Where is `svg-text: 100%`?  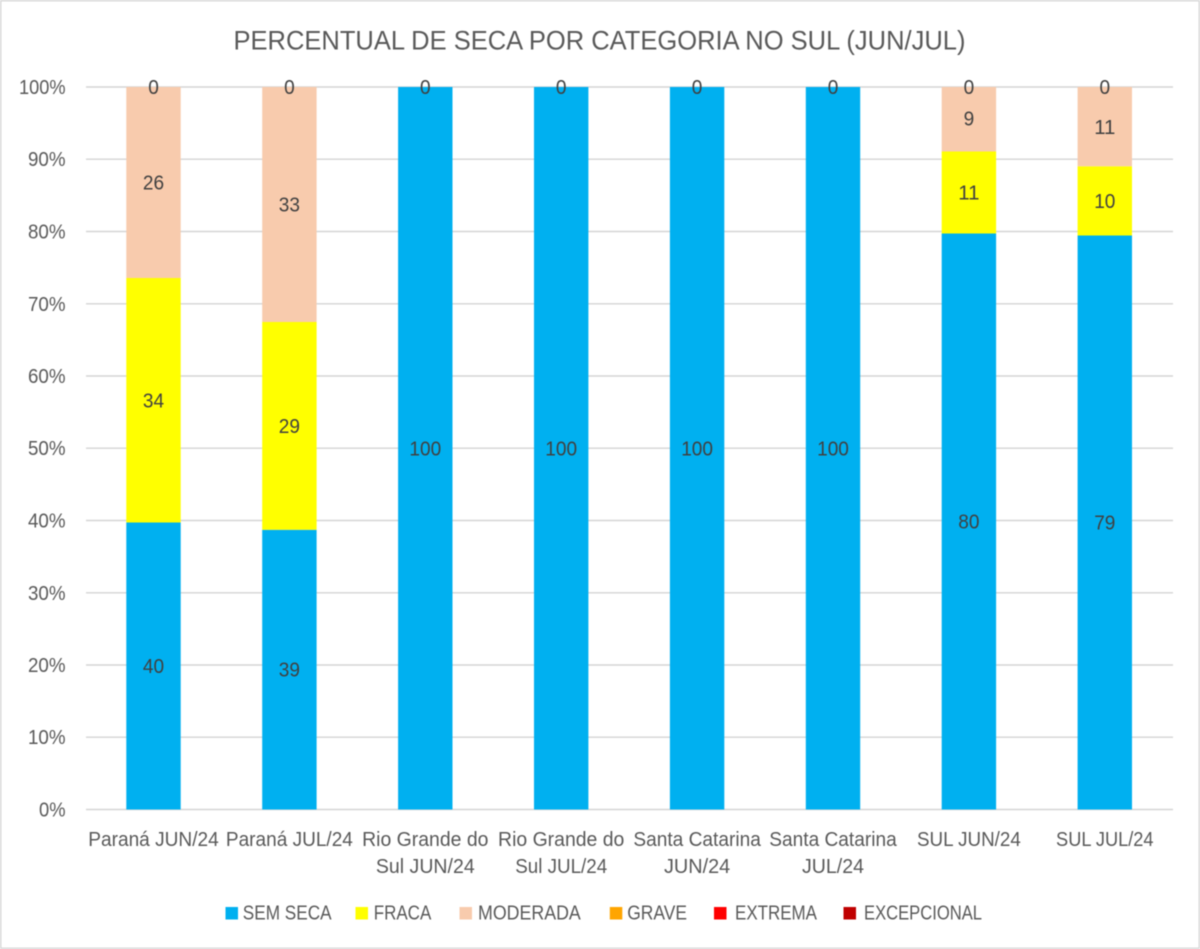 svg-text: 100% is located at coordinates (42, 87).